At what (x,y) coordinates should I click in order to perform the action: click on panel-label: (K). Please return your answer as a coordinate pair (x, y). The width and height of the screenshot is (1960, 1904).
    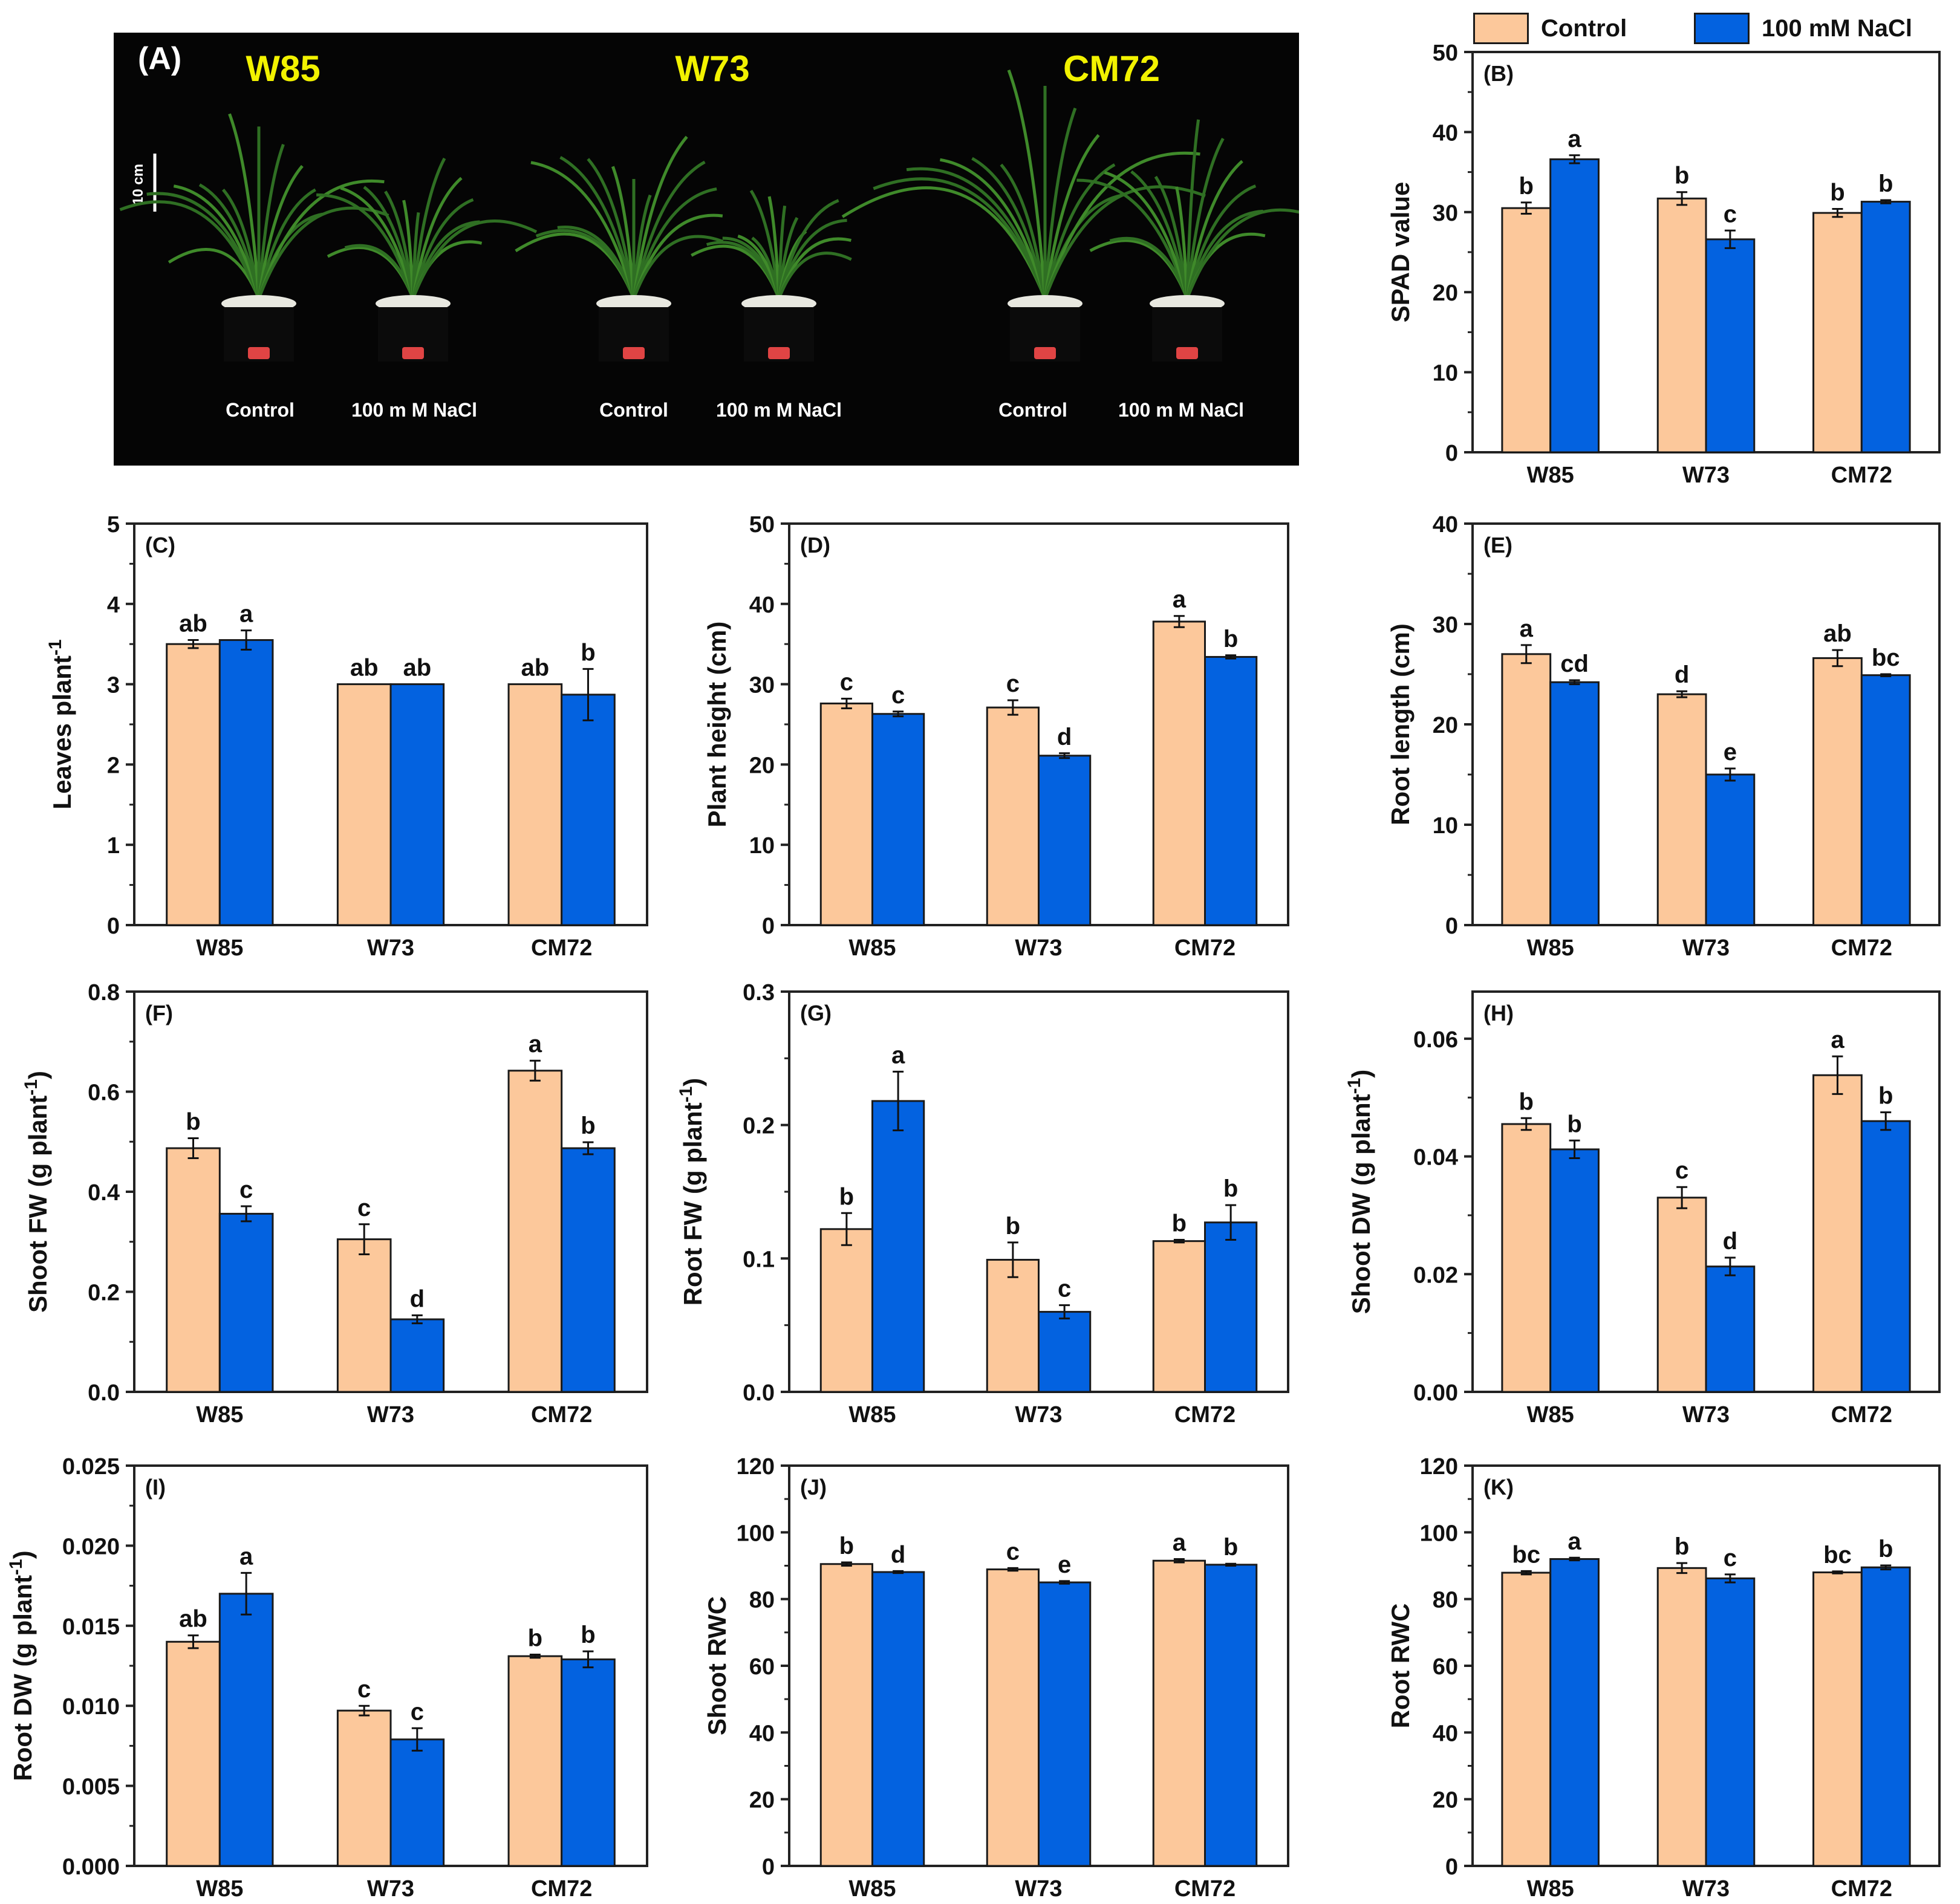
    Looking at the image, I should click on (1498, 1487).